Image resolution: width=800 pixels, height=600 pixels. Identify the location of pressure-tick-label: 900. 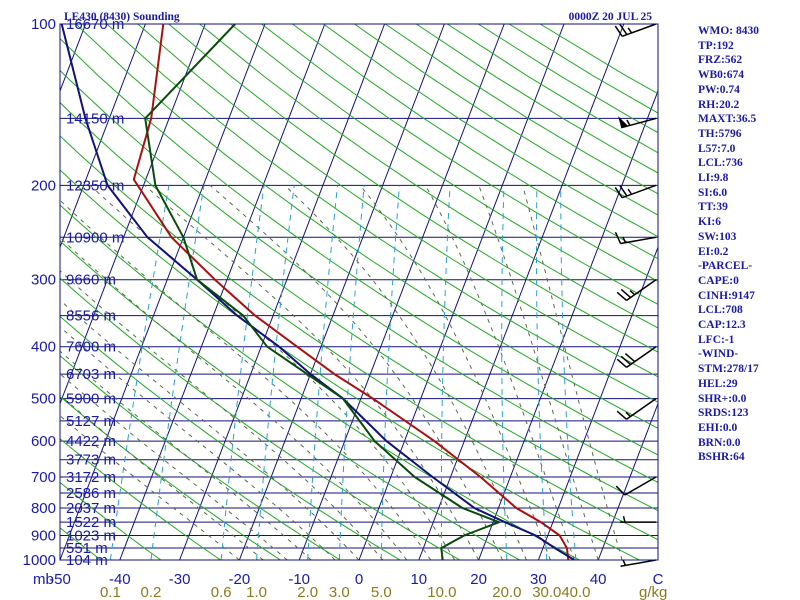
(43, 535).